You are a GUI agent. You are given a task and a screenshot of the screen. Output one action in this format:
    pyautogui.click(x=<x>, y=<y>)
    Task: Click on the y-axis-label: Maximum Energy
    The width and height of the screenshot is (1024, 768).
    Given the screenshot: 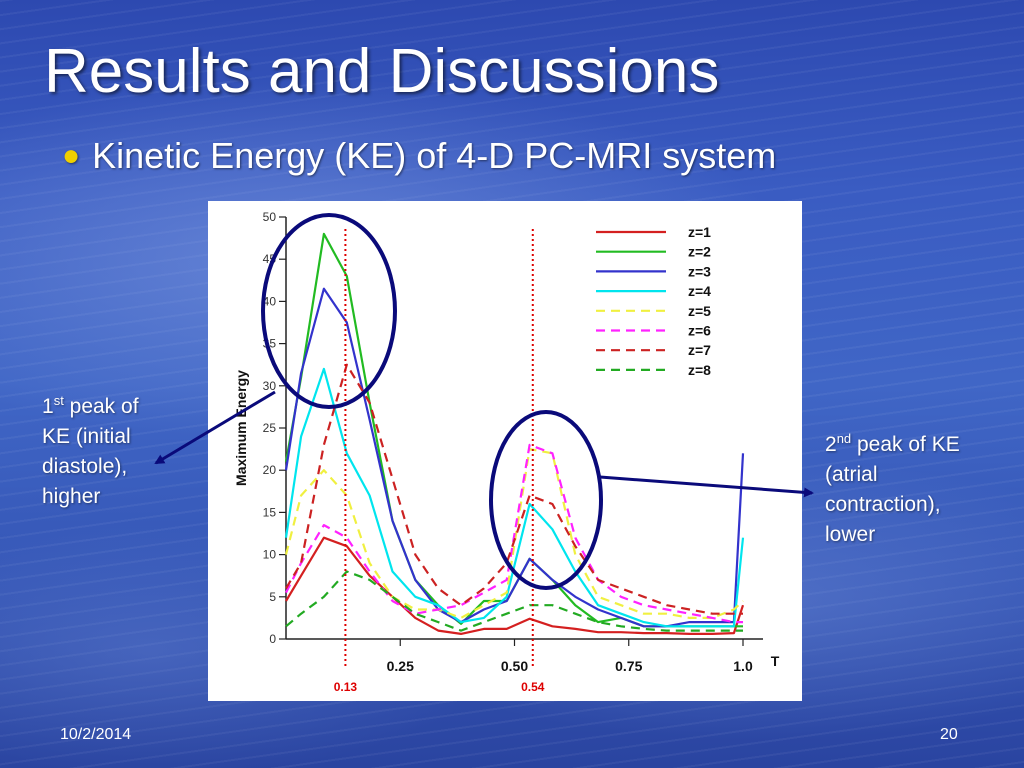 What is the action you would take?
    pyautogui.click(x=241, y=428)
    